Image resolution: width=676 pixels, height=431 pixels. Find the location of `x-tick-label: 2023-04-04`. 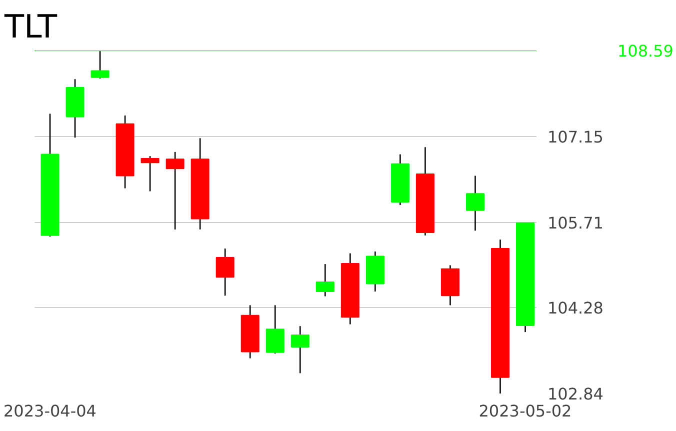

x-tick-label: 2023-04-04 is located at coordinates (50, 411).